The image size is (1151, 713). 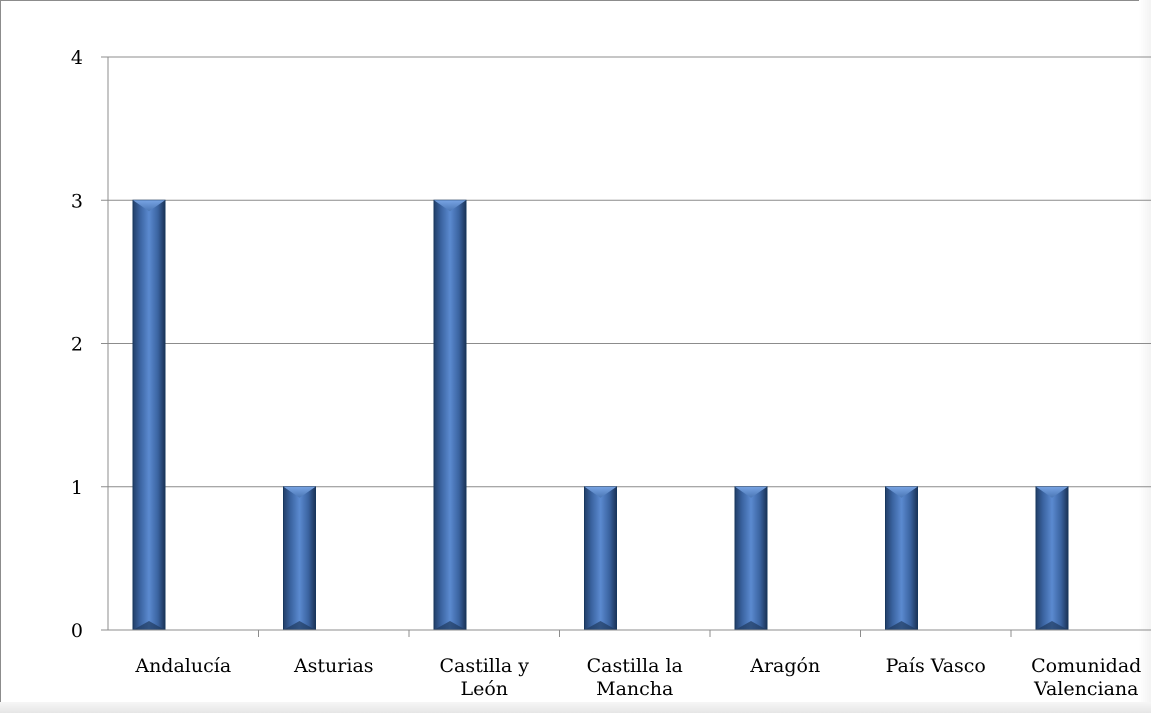 What do you see at coordinates (484, 689) in the screenshot?
I see `x-category-label: León` at bounding box center [484, 689].